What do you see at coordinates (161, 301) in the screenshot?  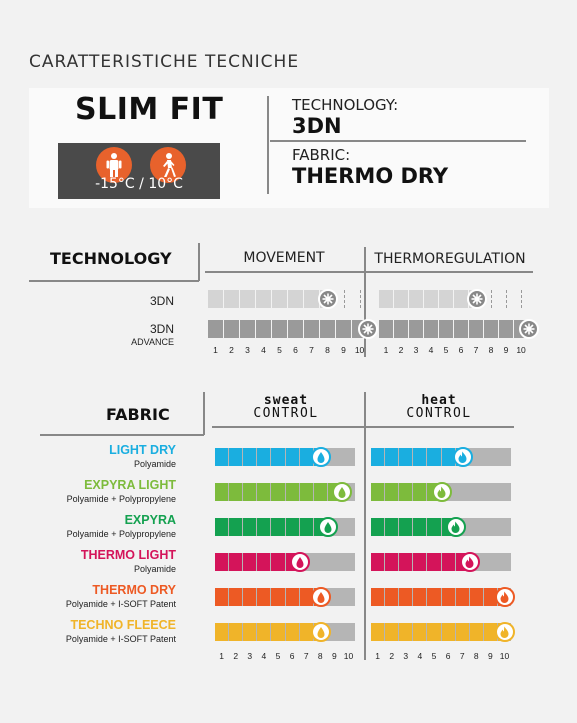 I see `tech-row-label-3dn: 3DN` at bounding box center [161, 301].